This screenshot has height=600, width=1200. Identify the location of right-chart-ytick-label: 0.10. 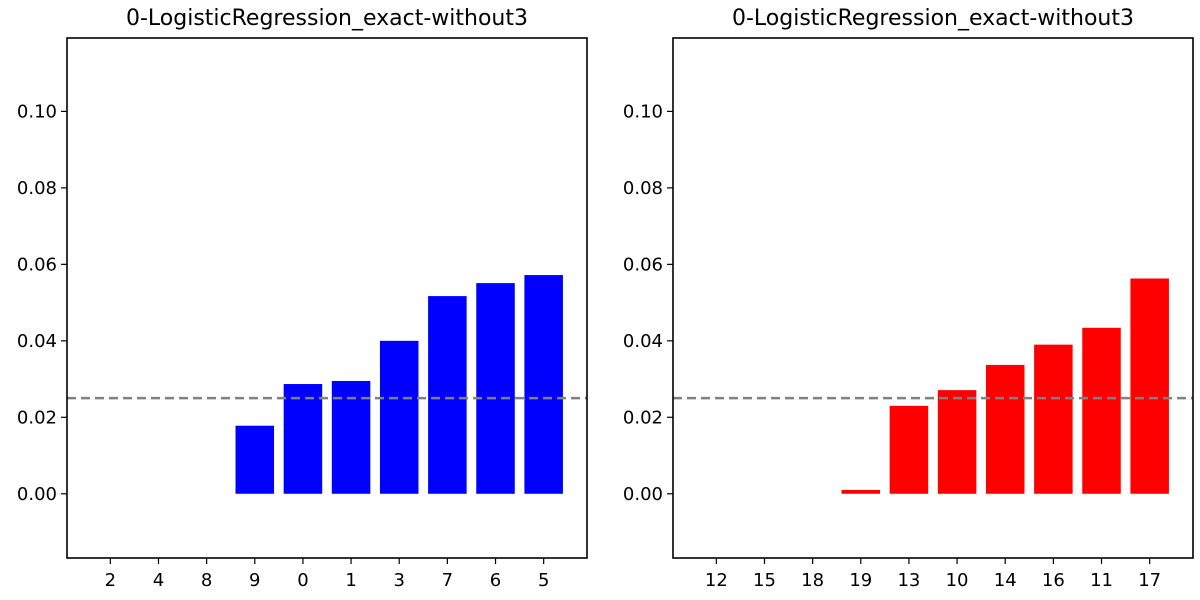
(643, 111).